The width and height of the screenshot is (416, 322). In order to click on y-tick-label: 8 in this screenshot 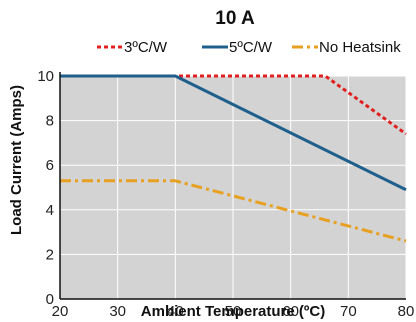, I will do `click(50, 121)`.